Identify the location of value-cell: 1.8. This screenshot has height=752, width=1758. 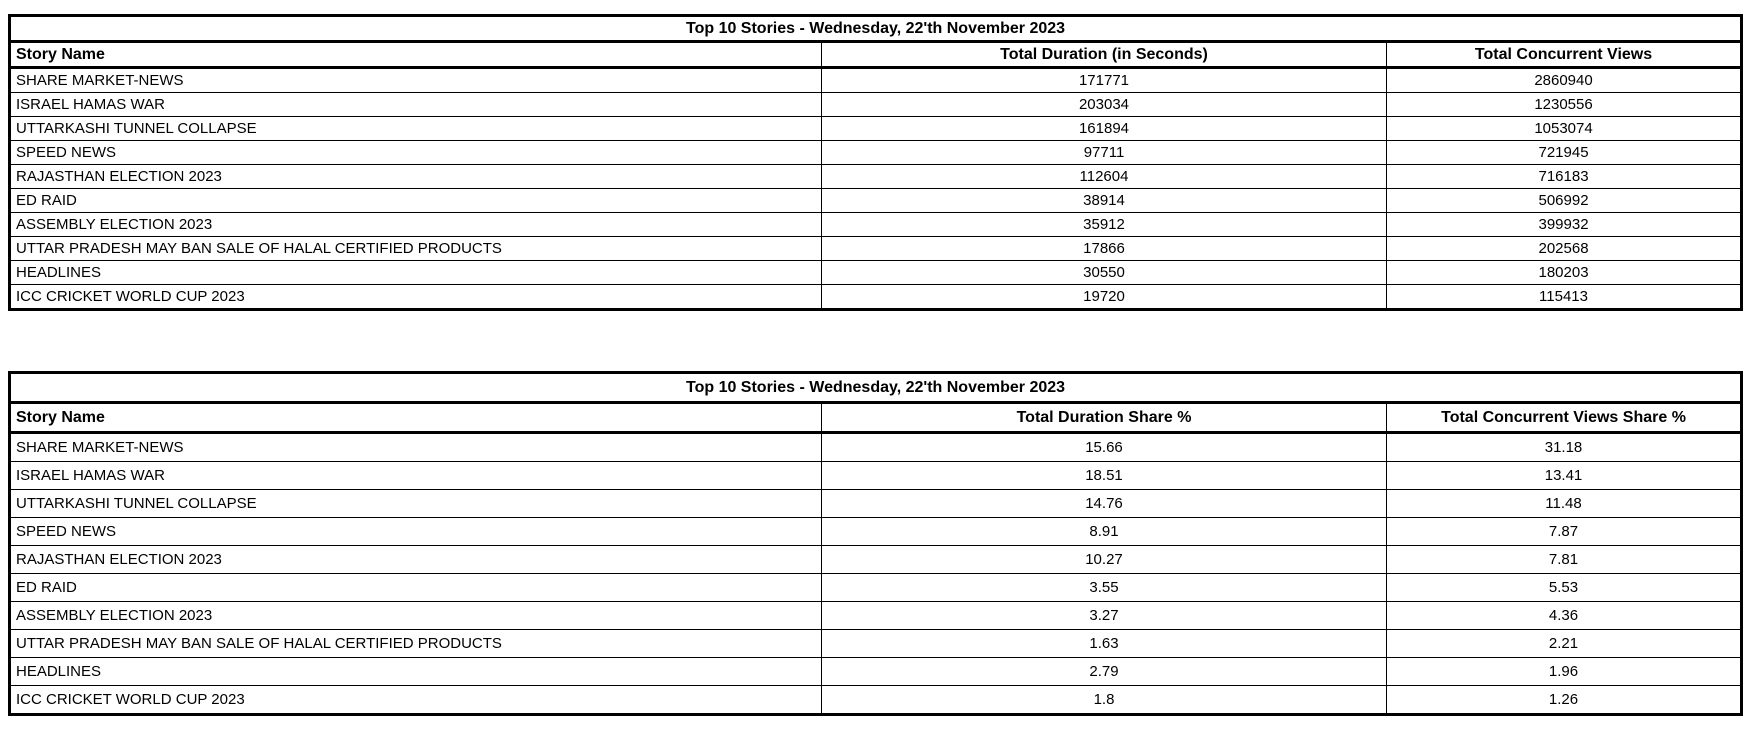
(1104, 700).